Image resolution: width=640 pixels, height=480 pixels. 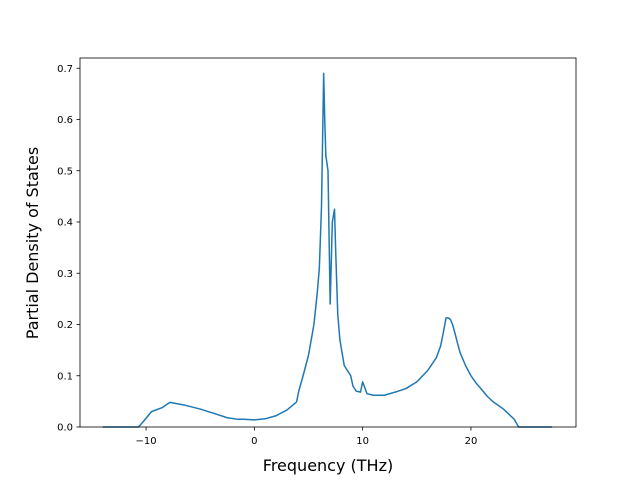 What do you see at coordinates (32, 243) in the screenshot?
I see `y-axis-title: Partial Density of States` at bounding box center [32, 243].